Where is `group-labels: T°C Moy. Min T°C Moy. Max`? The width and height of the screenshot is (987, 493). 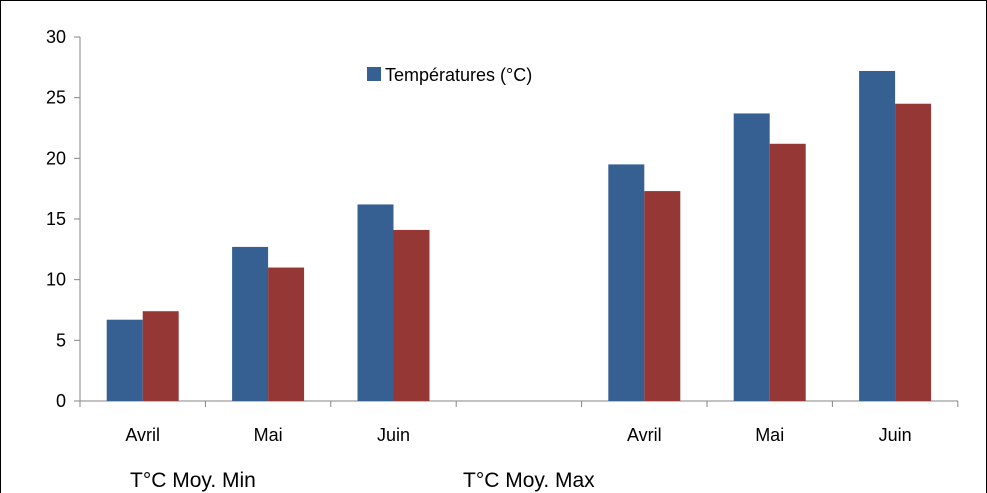 group-labels: T°C Moy. Min T°C Moy. Max is located at coordinates (362, 480).